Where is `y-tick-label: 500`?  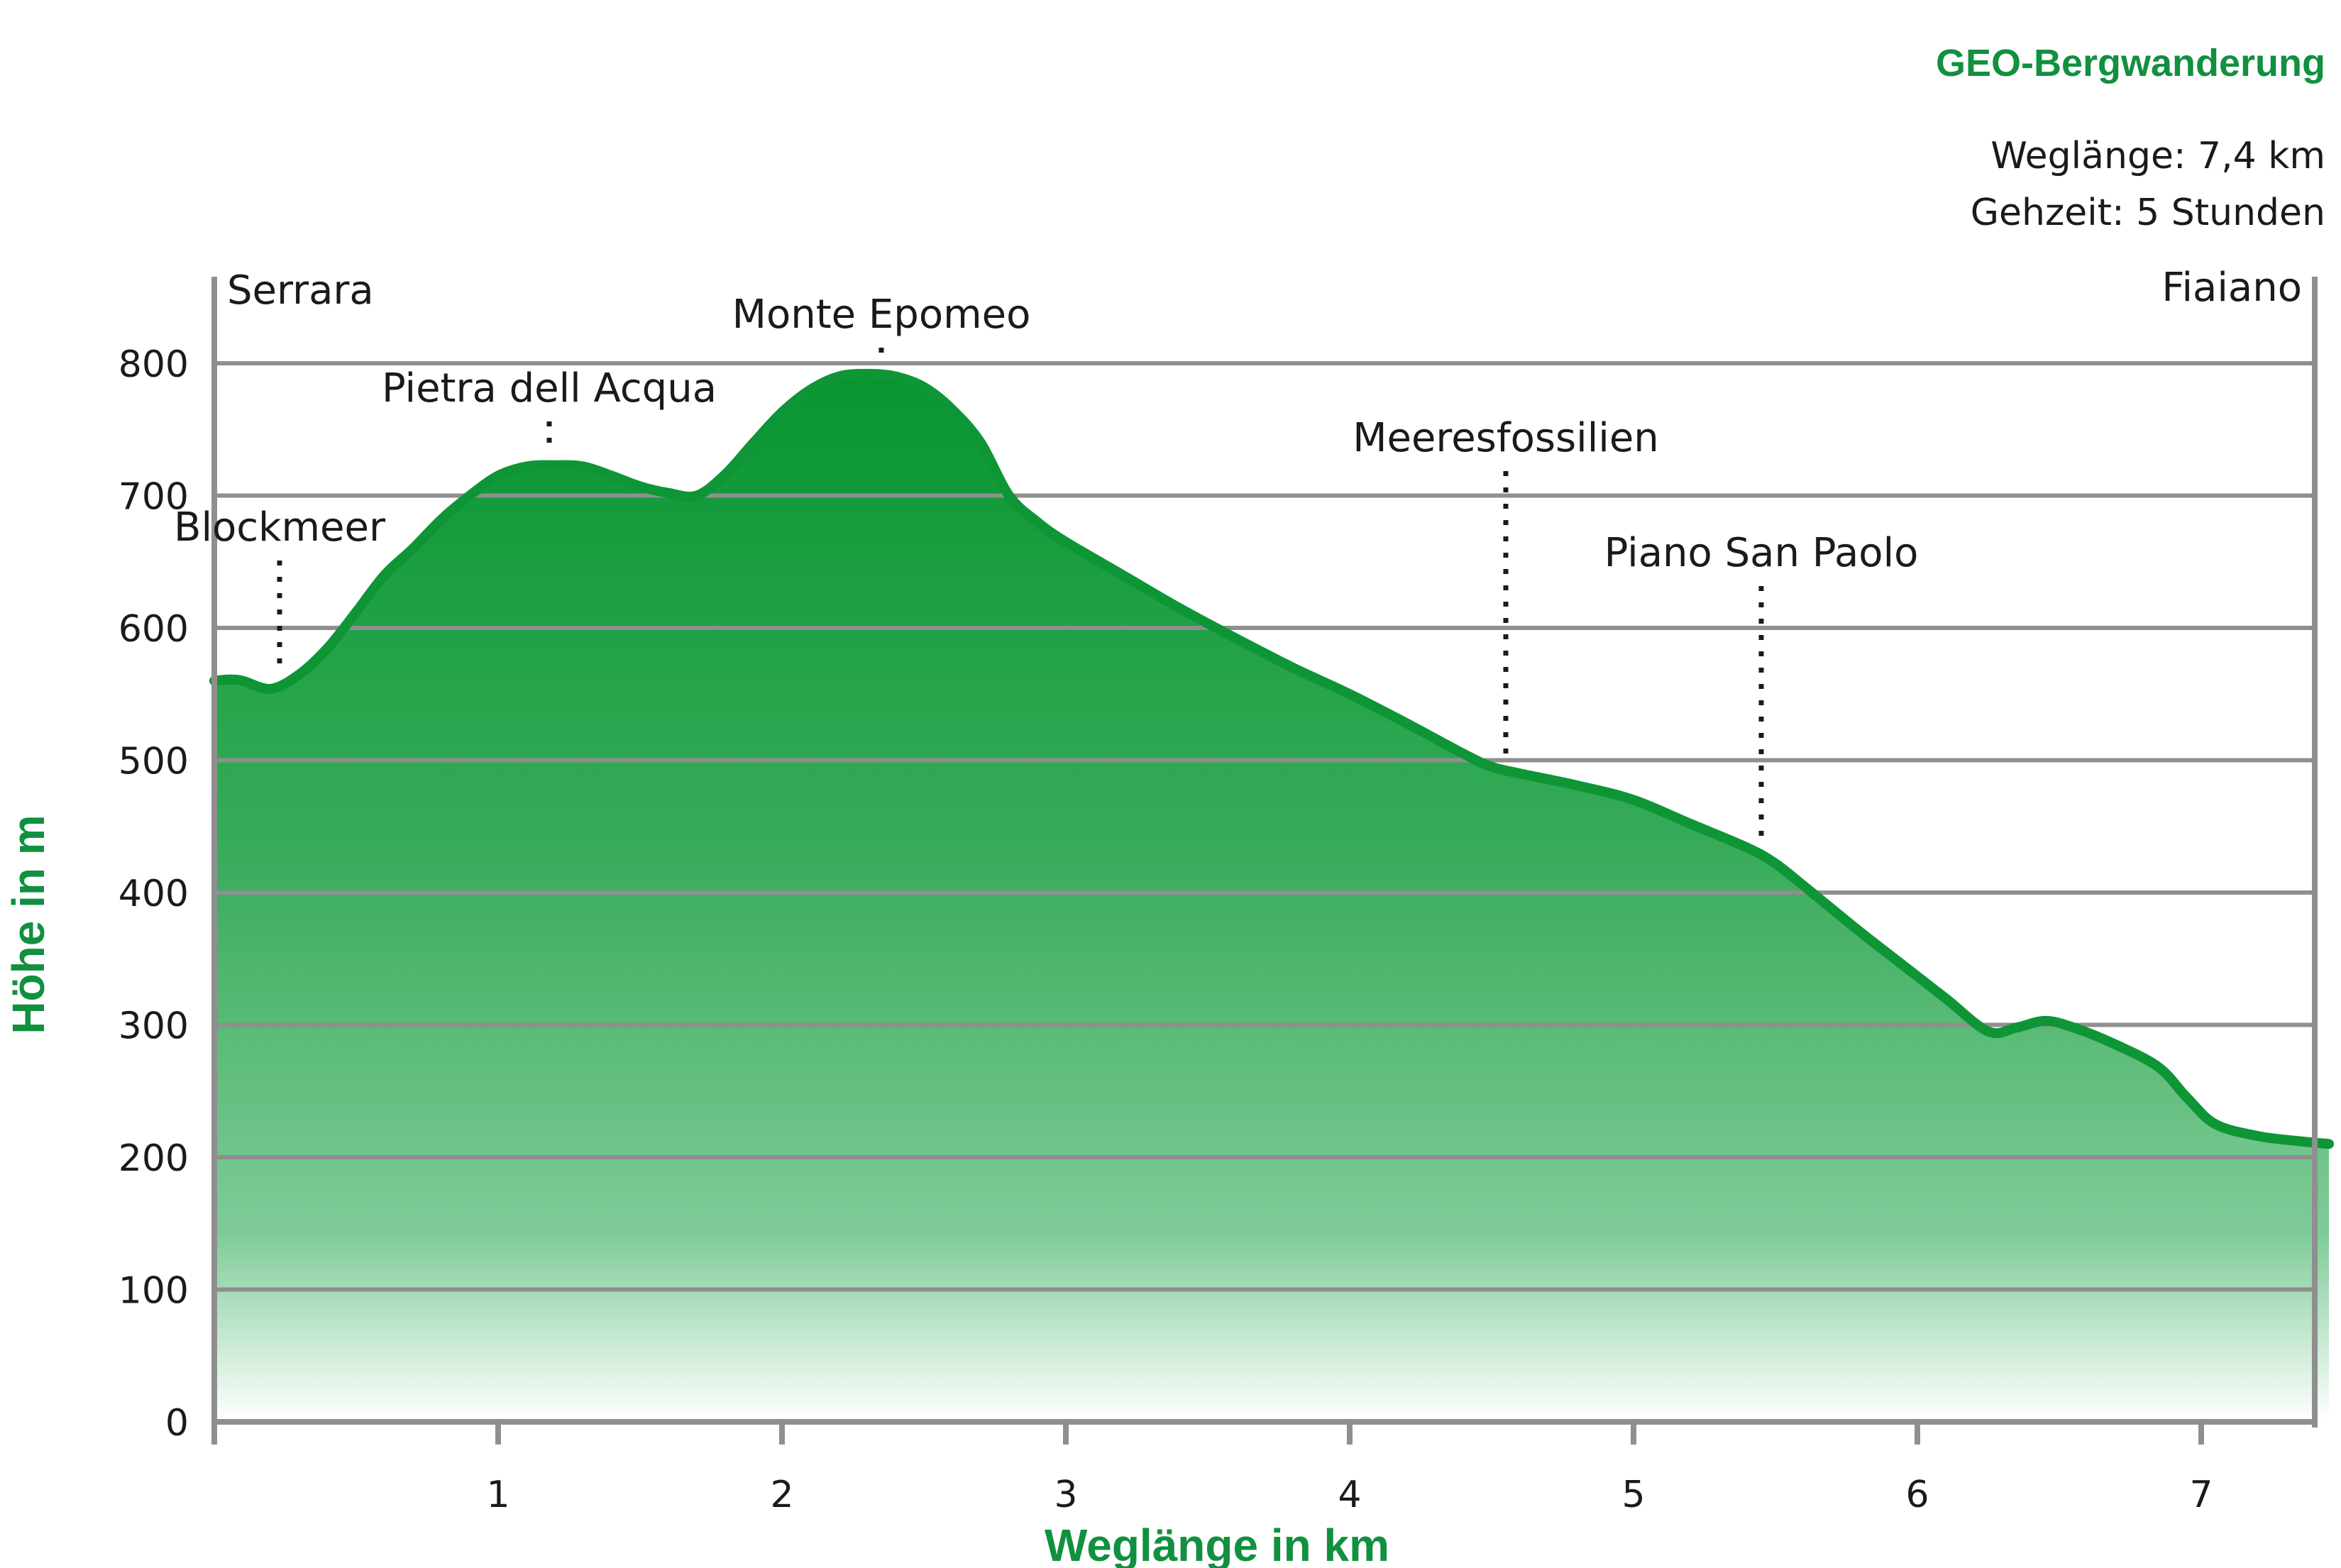 y-tick-label: 500 is located at coordinates (154, 762).